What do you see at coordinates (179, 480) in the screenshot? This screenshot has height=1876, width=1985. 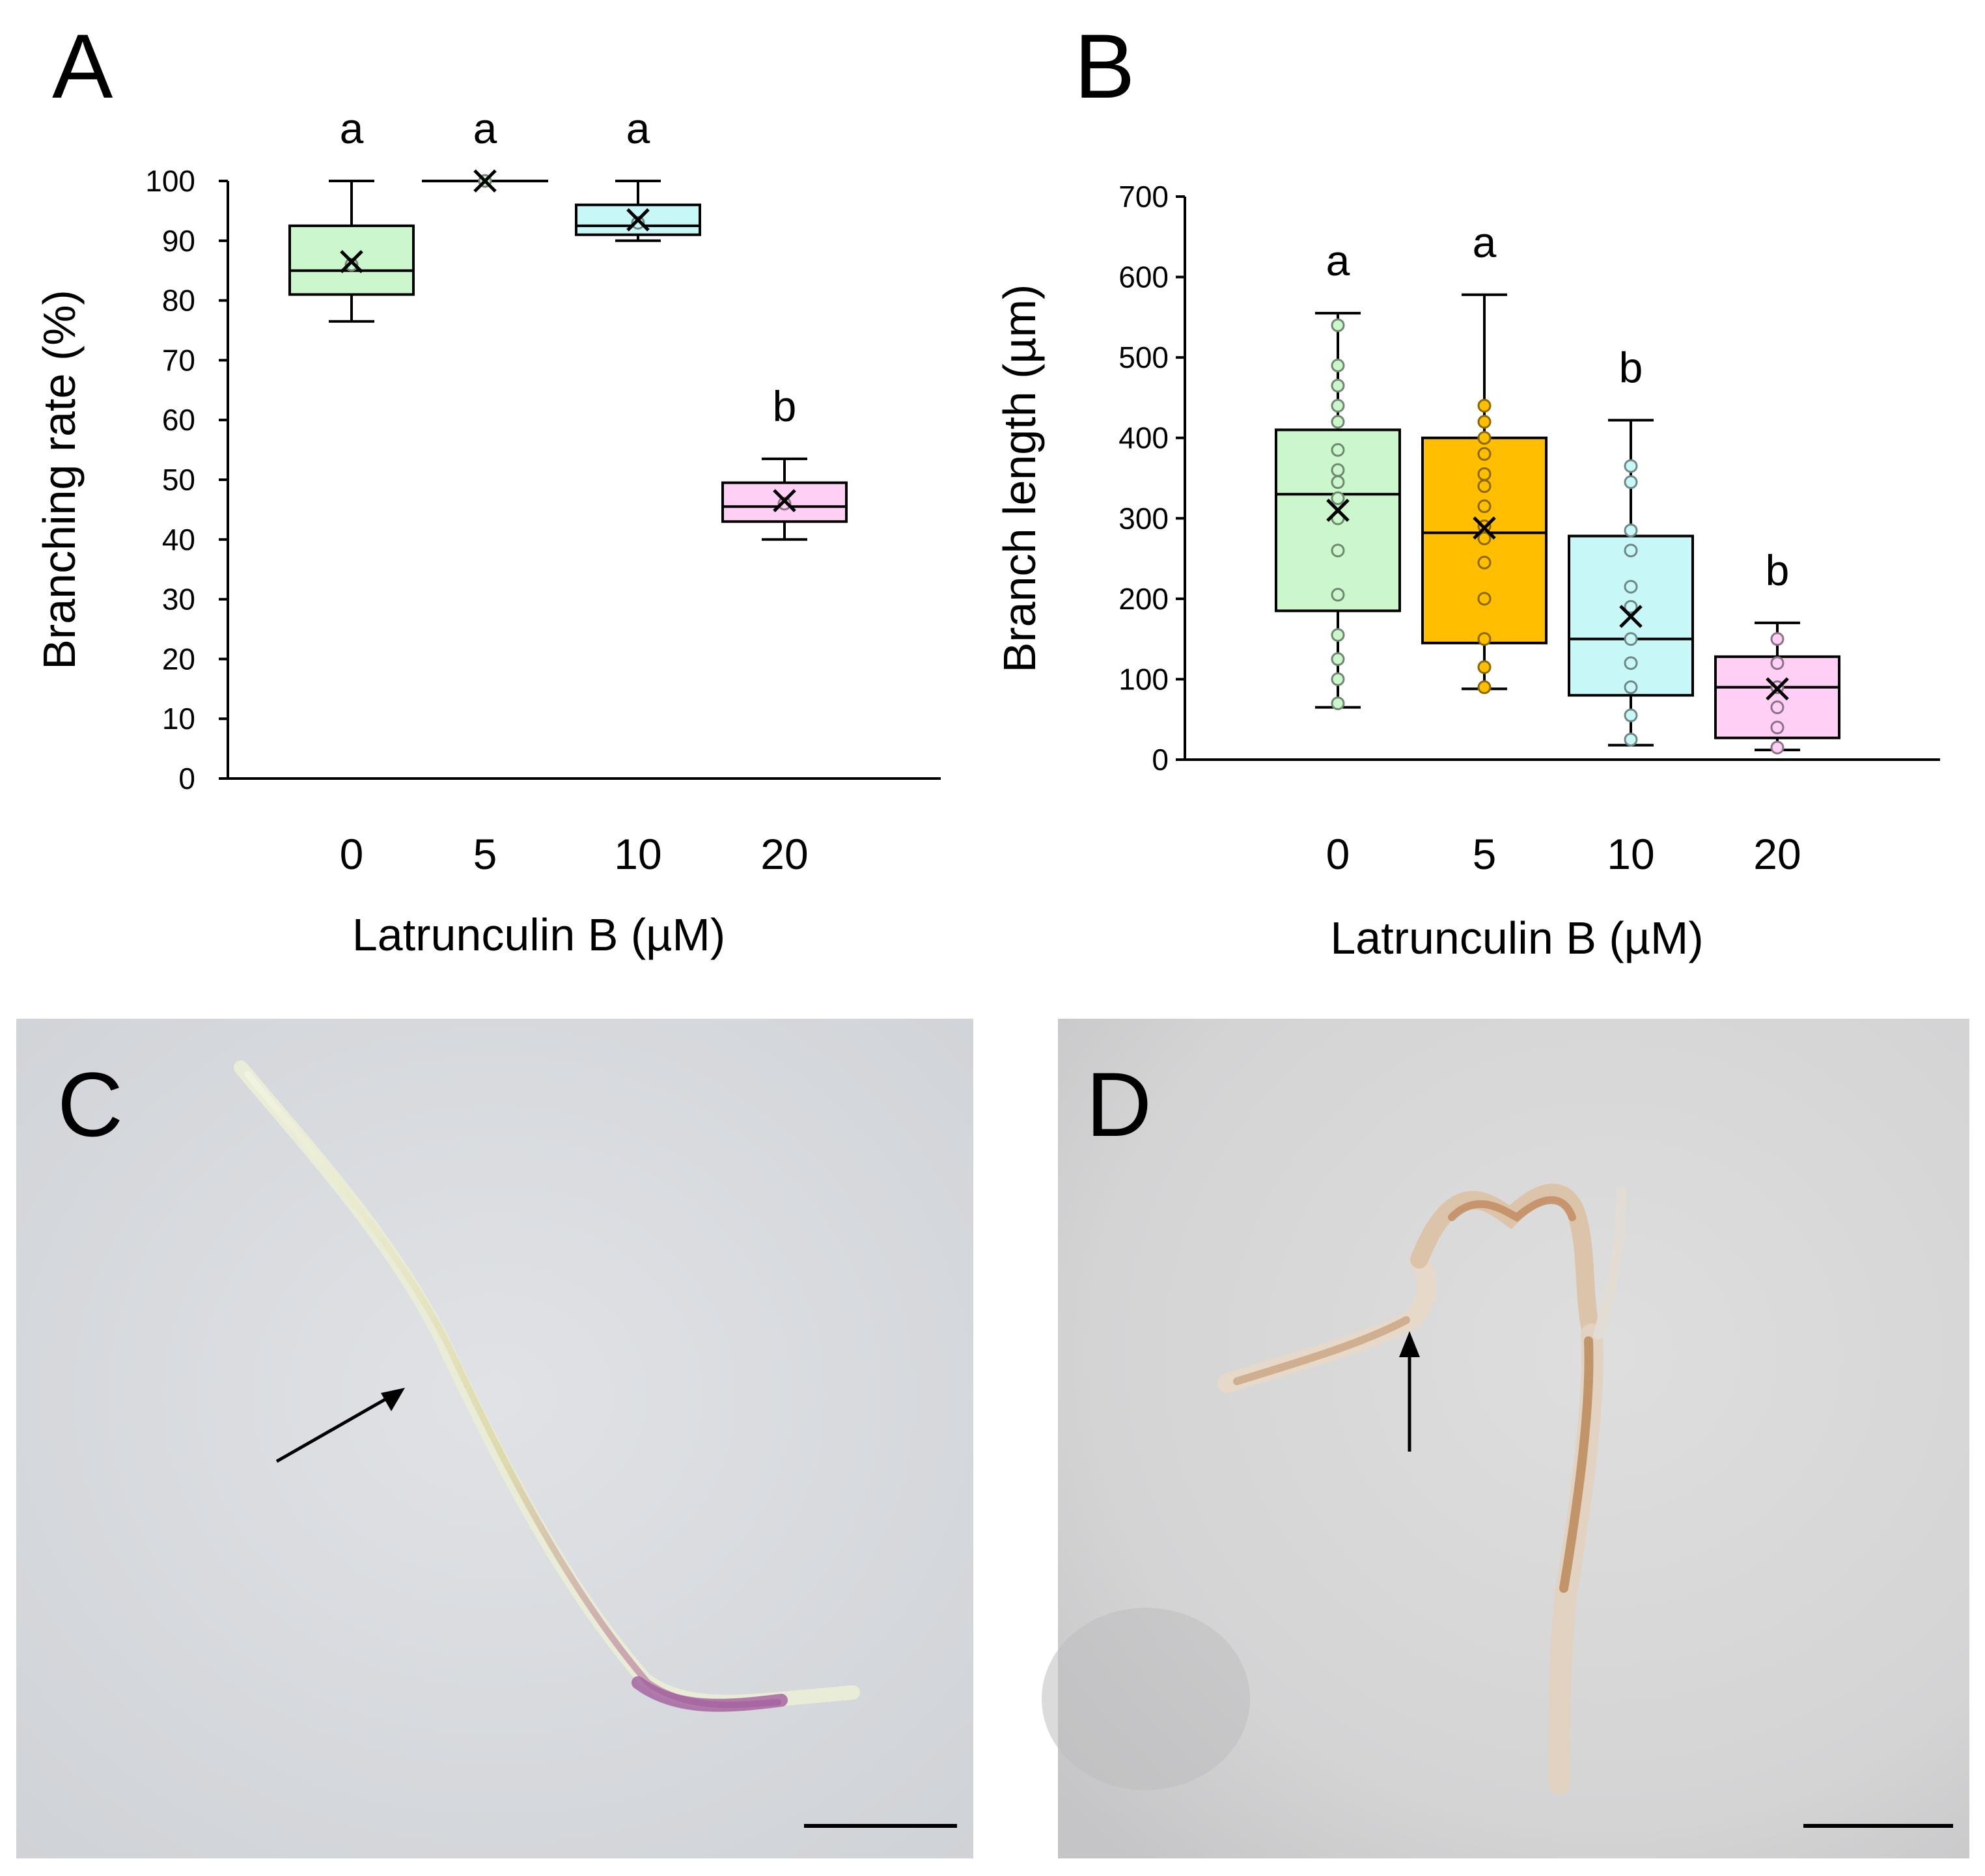 I see `chart-a-y-tick-label: 50` at bounding box center [179, 480].